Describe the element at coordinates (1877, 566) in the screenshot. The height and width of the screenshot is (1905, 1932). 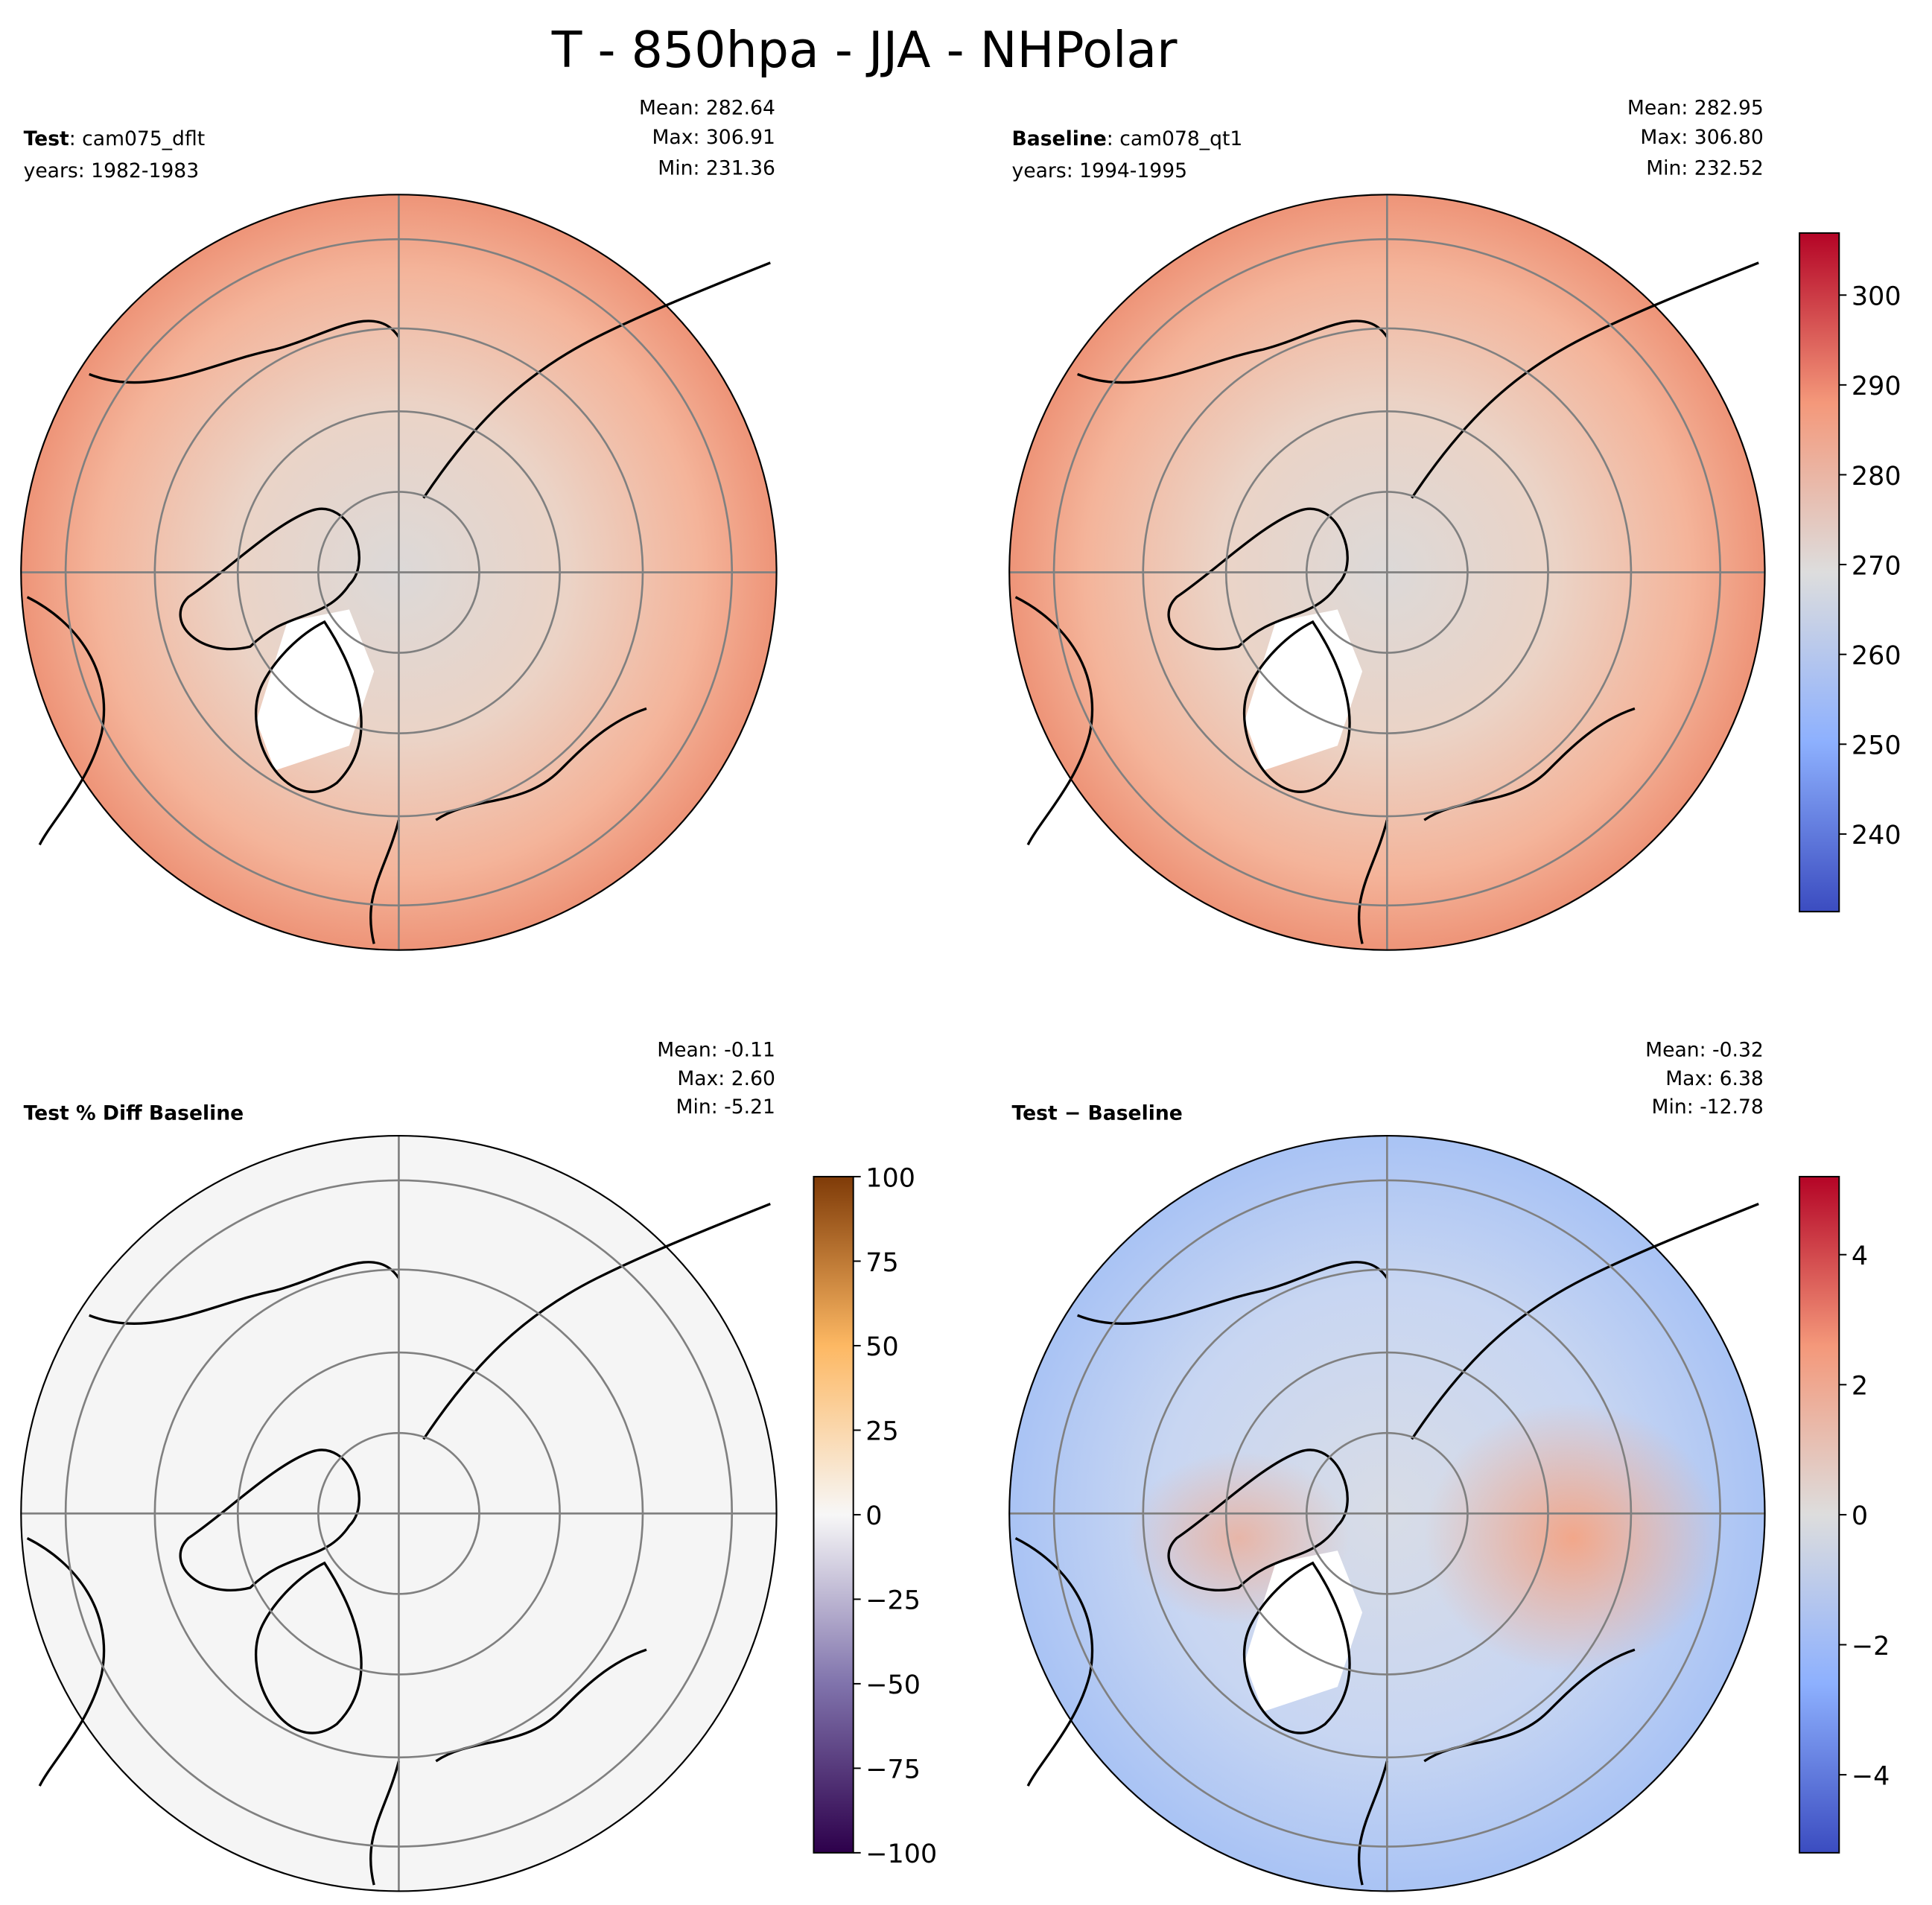
I see `colorbar-tick-label: 270` at that location.